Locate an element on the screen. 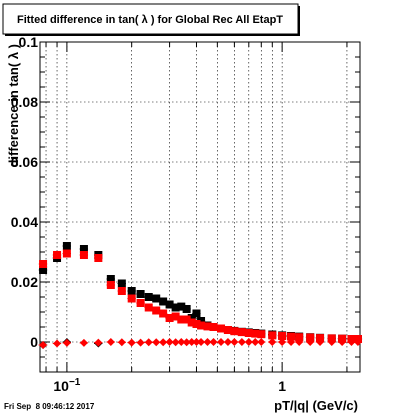 The width and height of the screenshot is (400, 414). title-box-shadow is located at coordinates (299, 21).